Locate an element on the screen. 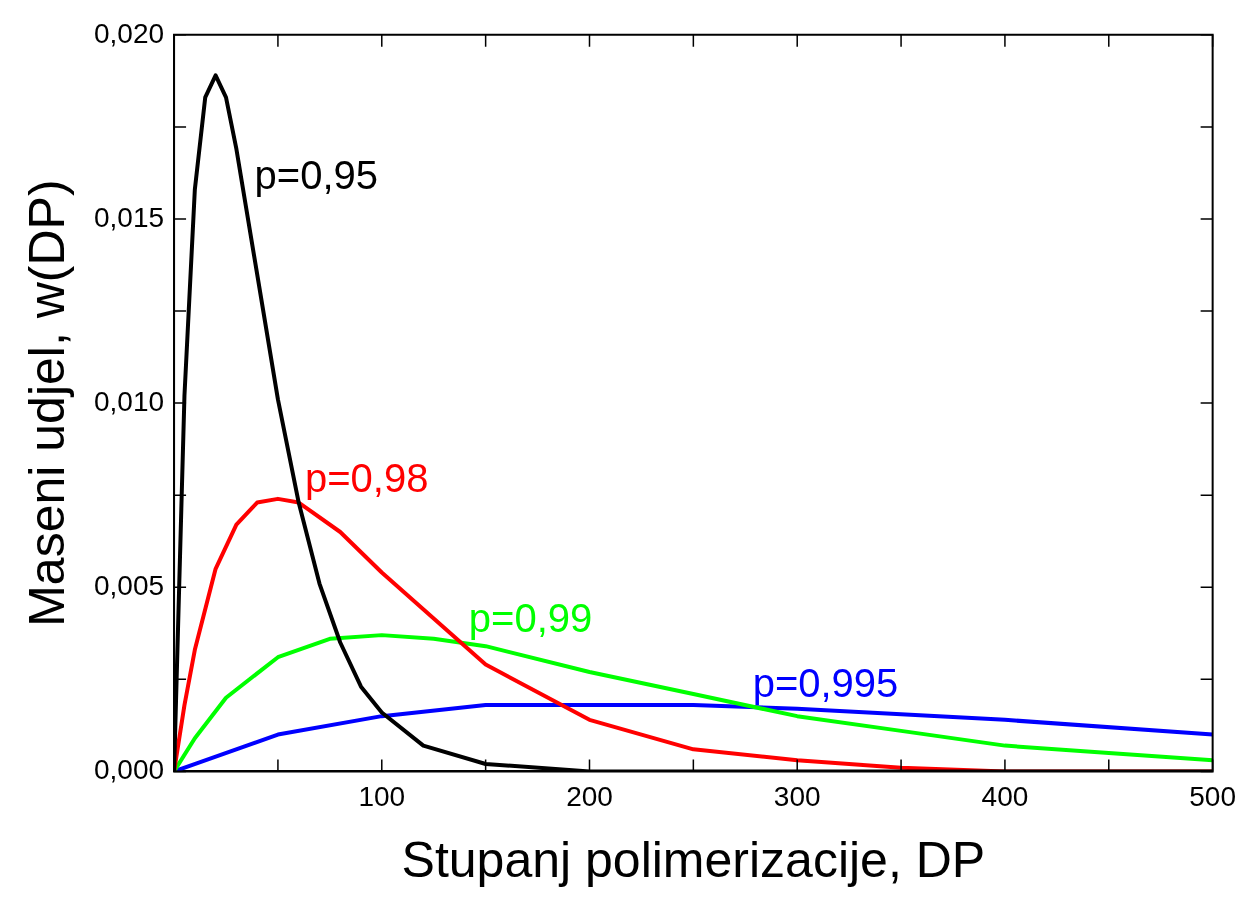 Image resolution: width=1254 pixels, height=909 pixels. series-label: p=0,98 is located at coordinates (366, 477).